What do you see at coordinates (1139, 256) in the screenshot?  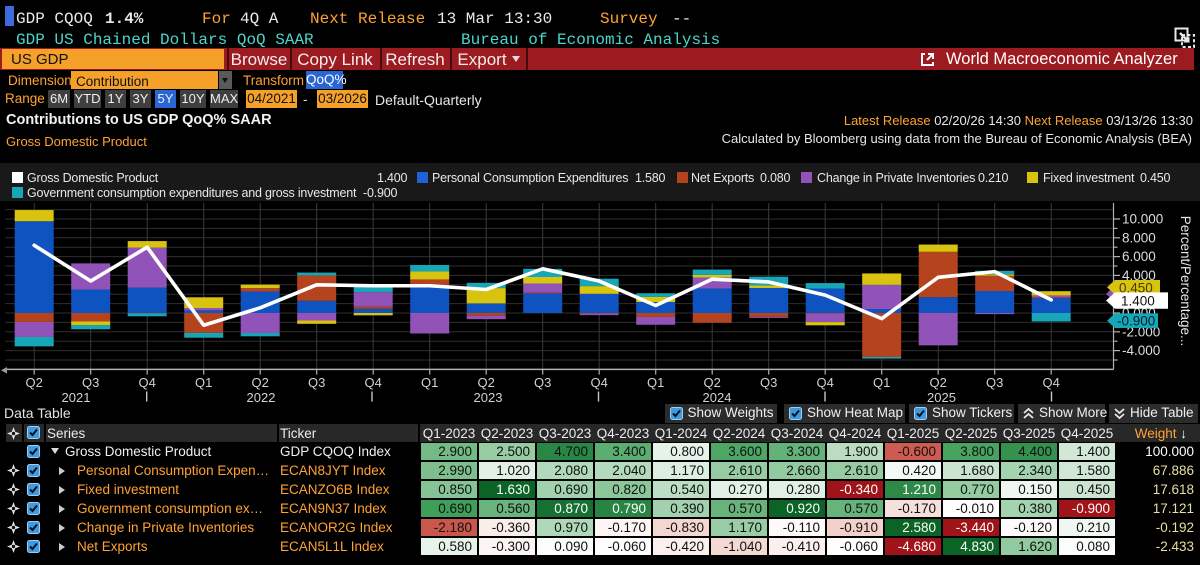 I see `svg-text: 6.000` at bounding box center [1139, 256].